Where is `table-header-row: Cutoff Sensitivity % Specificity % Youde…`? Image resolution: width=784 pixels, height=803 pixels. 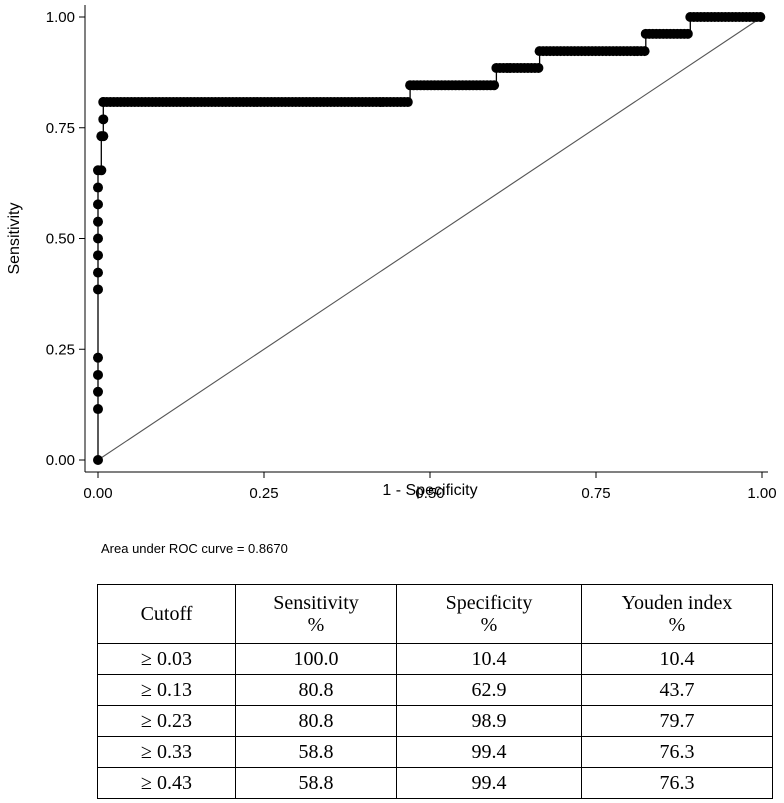
table-header-row: Cutoff Sensitivity % Specificity % Youde… is located at coordinates (435, 614).